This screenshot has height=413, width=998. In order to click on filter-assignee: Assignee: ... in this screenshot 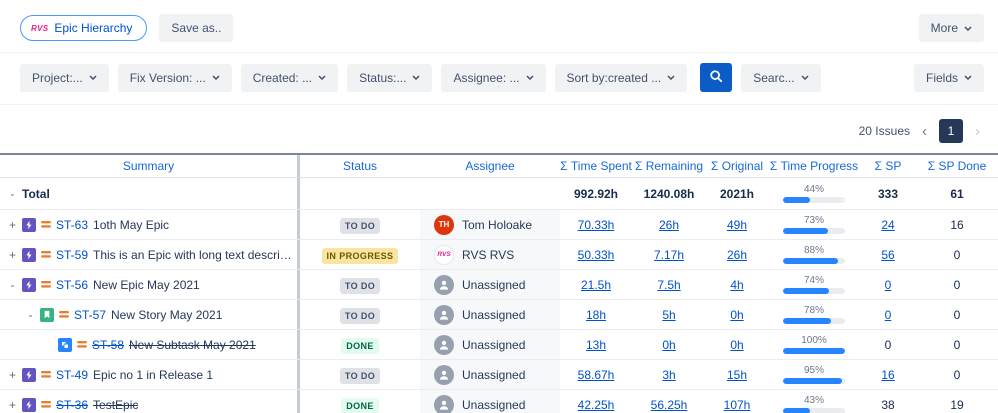, I will do `click(493, 77)`.